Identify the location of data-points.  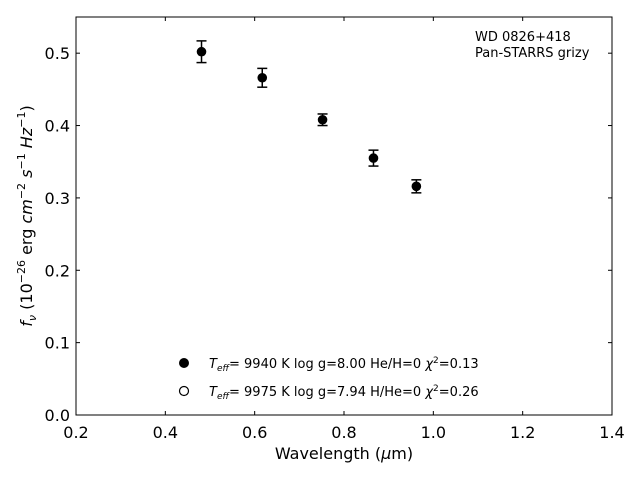
(309, 117).